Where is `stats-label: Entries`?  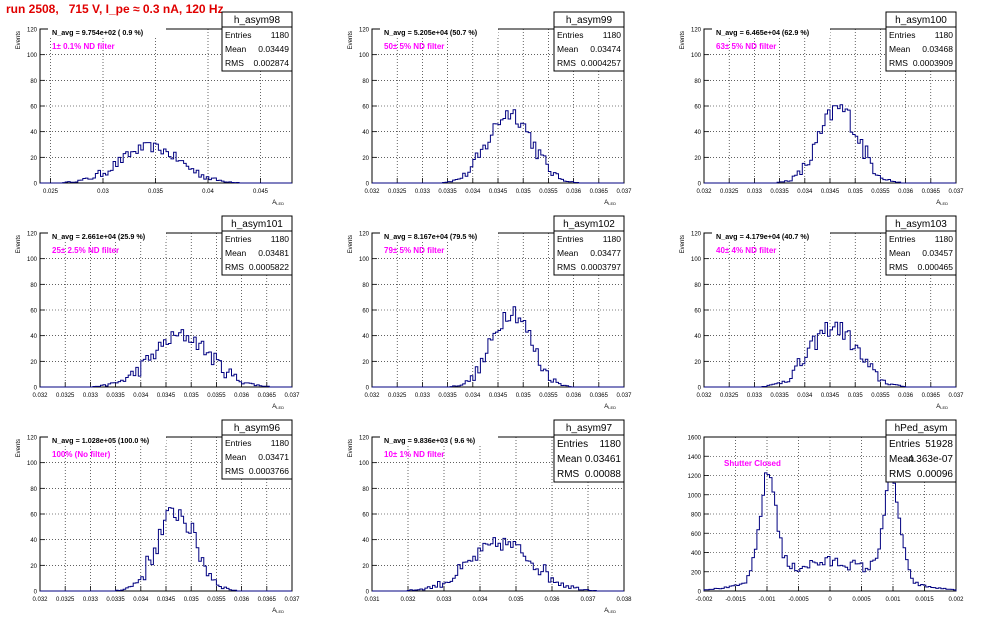 stats-label: Entries is located at coordinates (572, 444).